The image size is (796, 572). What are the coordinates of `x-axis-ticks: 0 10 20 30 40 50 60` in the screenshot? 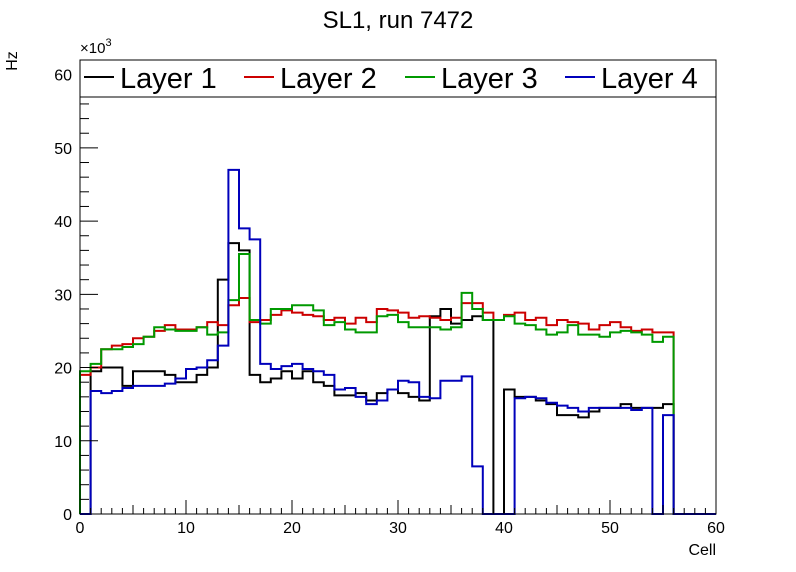 It's located at (400, 518).